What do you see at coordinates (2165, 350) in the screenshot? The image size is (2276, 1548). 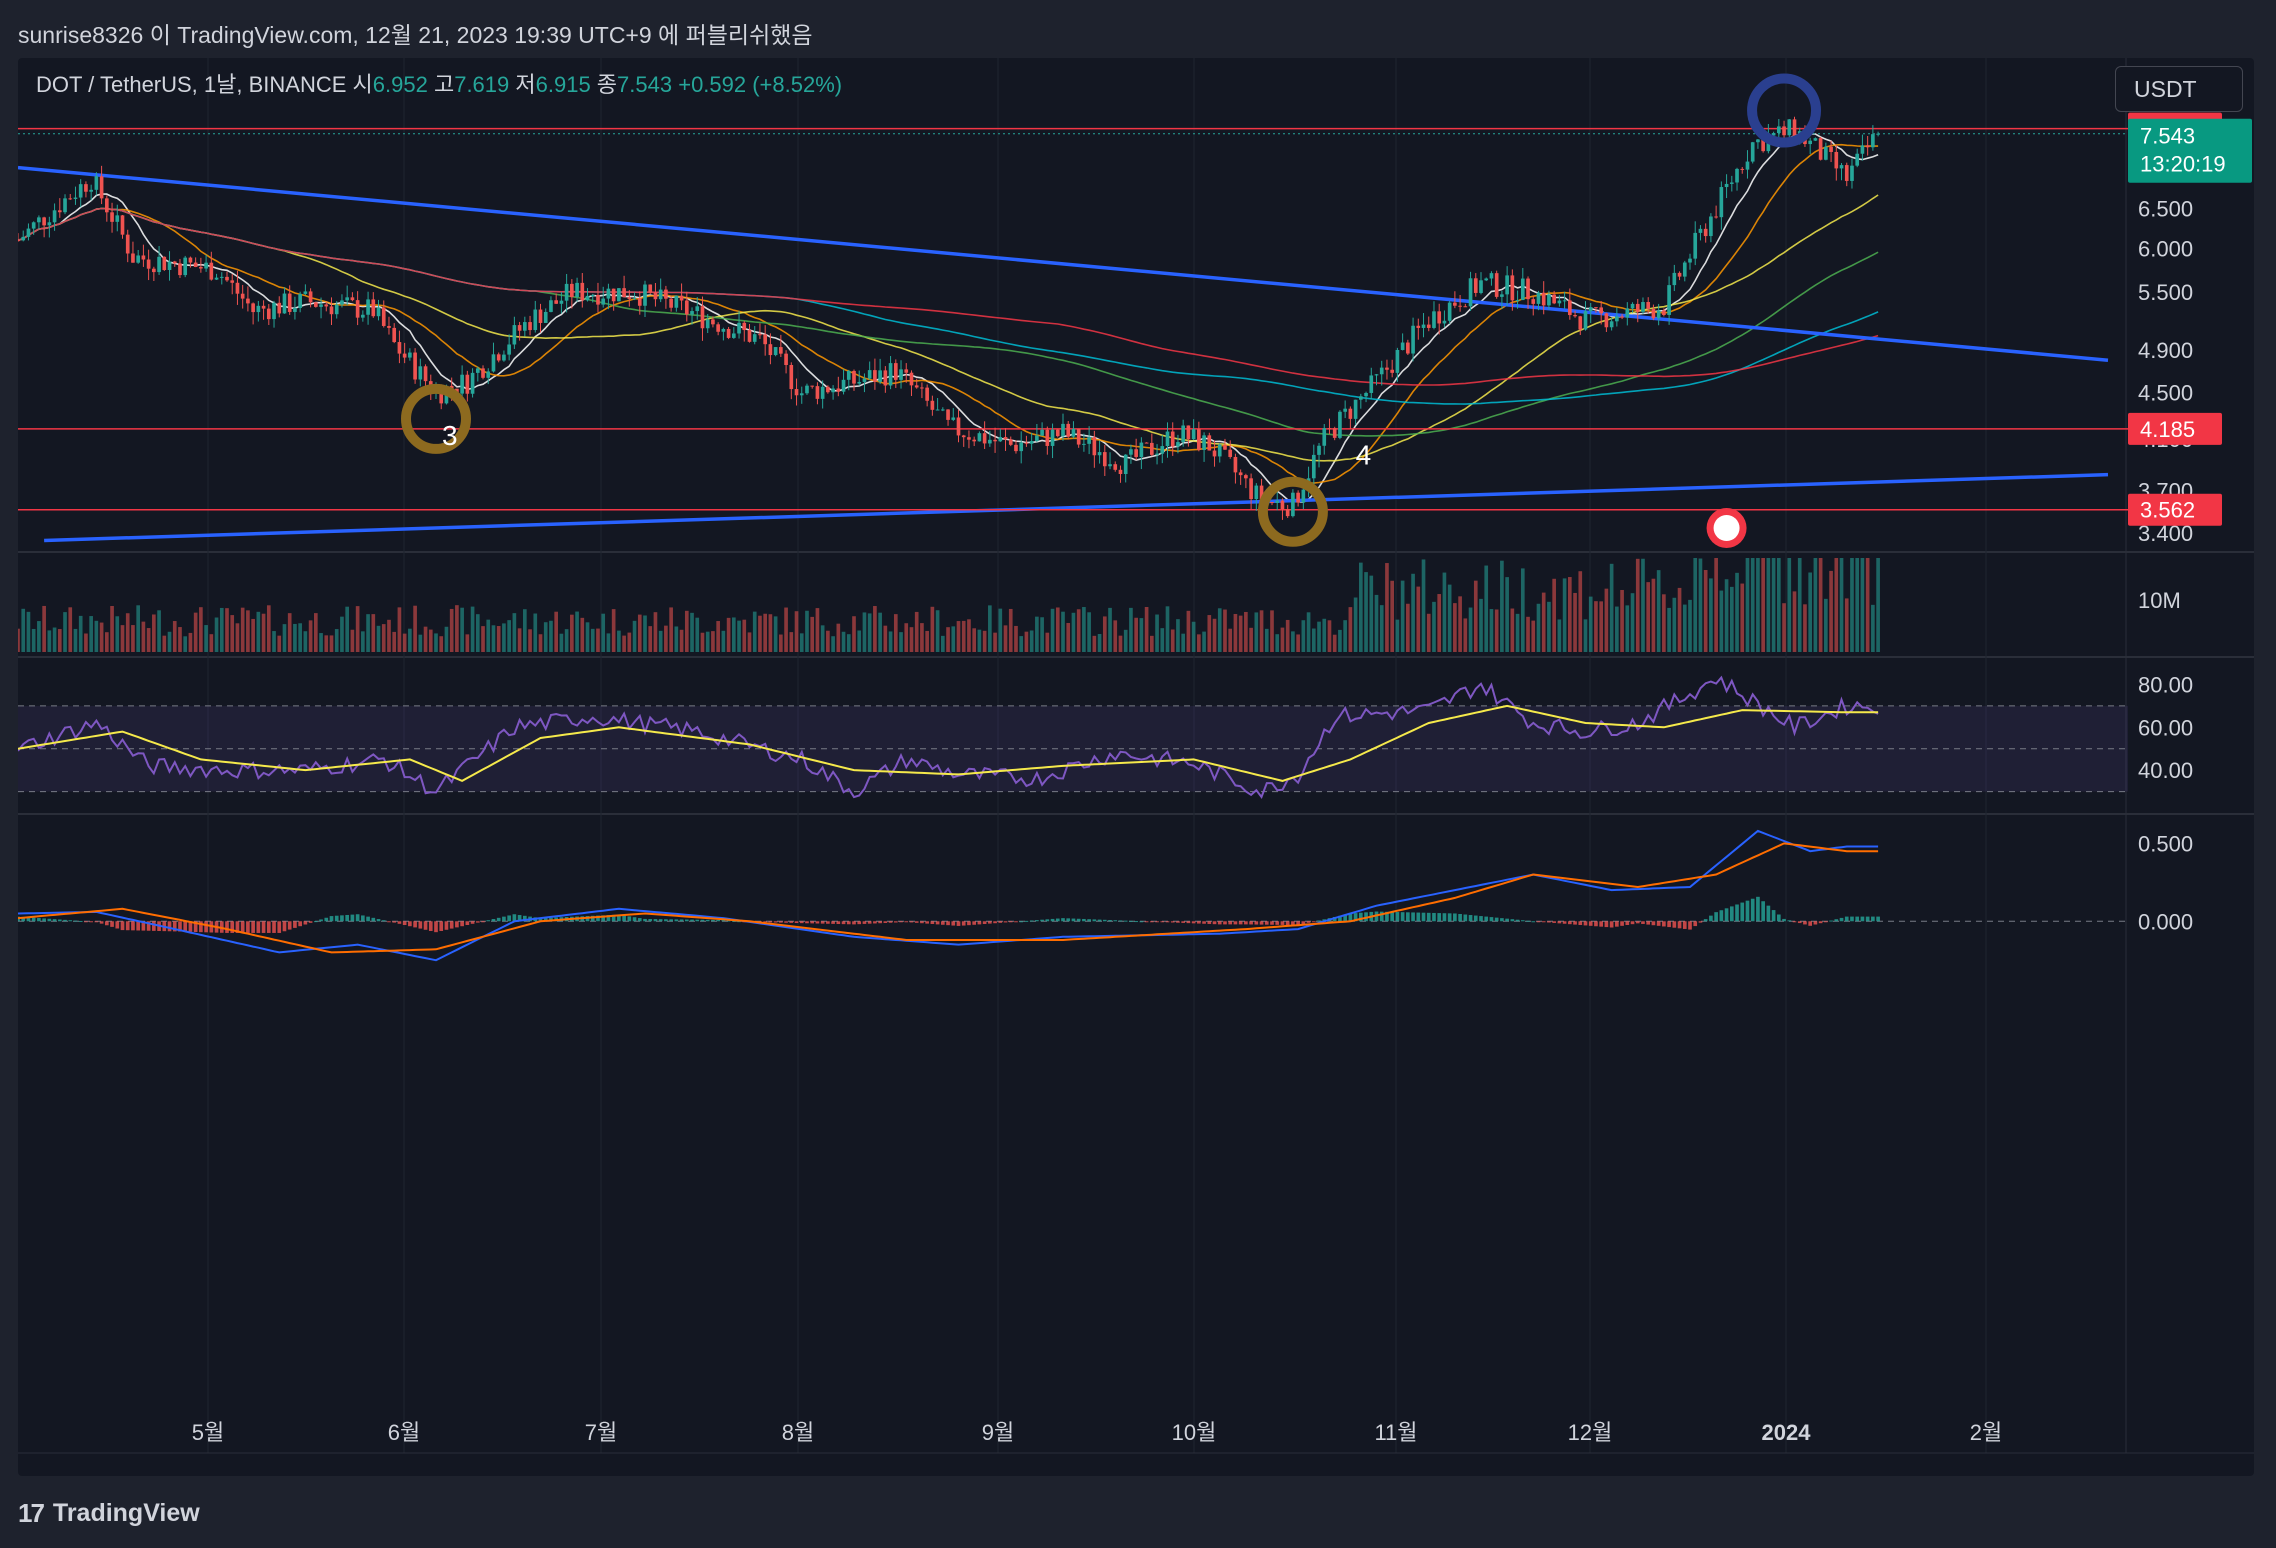 I see `price-tick-label: 4.900` at bounding box center [2165, 350].